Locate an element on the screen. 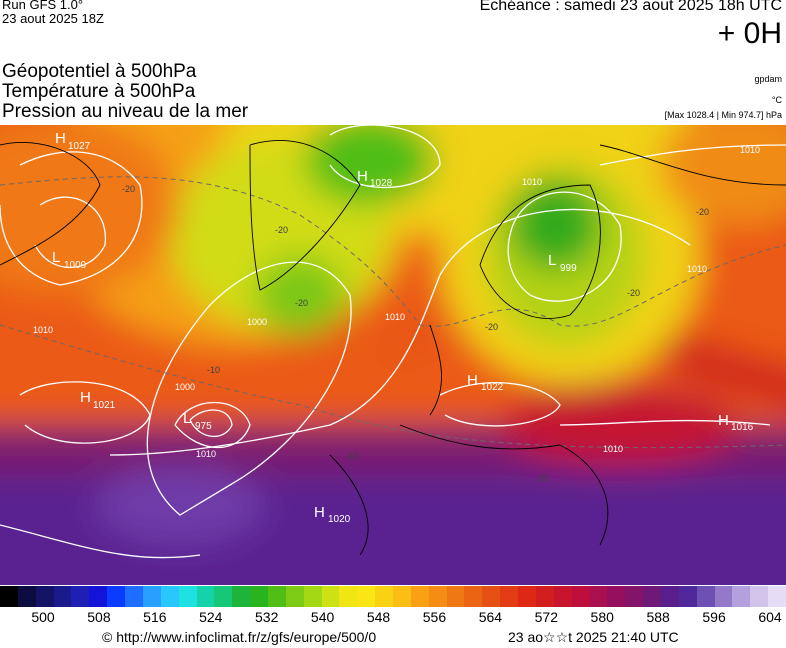 The width and height of the screenshot is (786, 648). color-scale-tick-label: 596 is located at coordinates (714, 617).